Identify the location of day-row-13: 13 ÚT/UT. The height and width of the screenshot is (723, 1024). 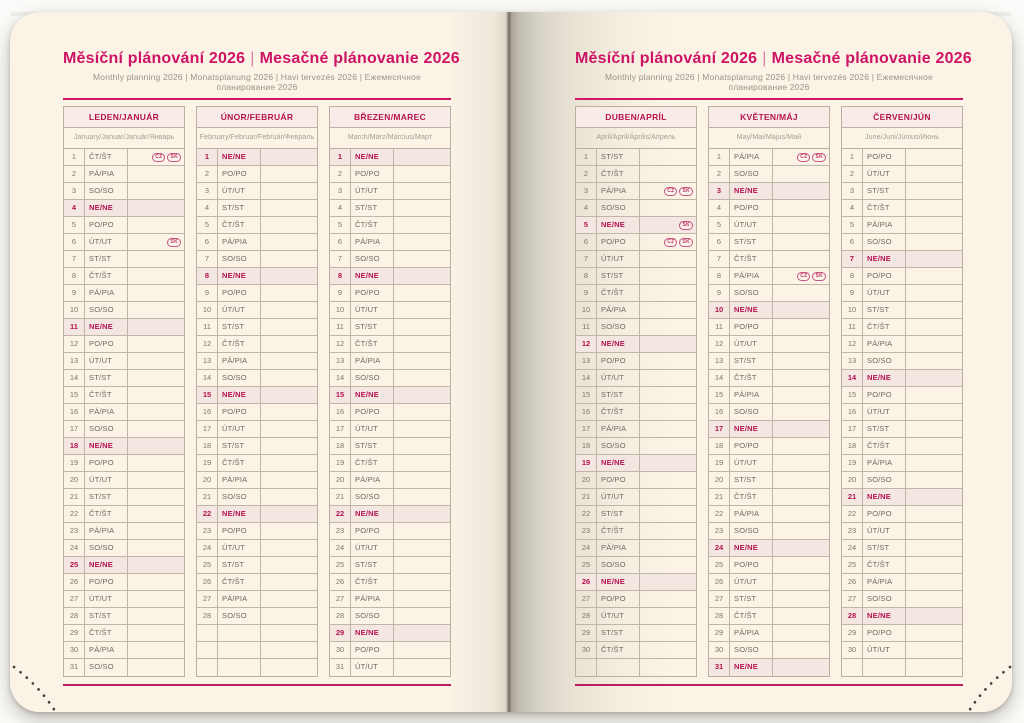
(124, 361).